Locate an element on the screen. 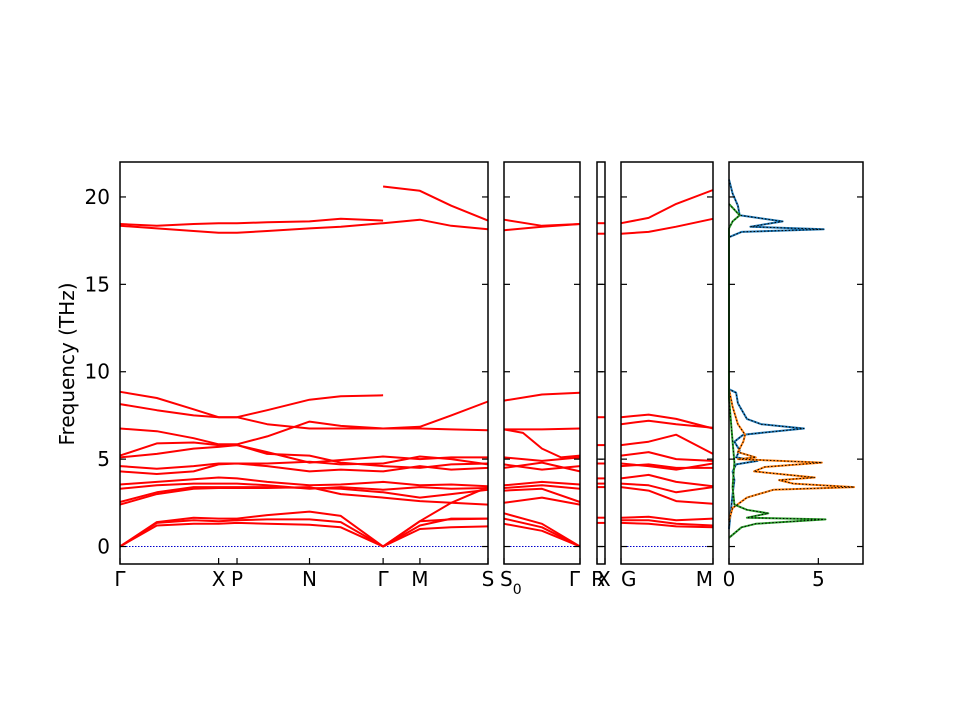  panel-1-x-label: S is located at coordinates (488, 579).